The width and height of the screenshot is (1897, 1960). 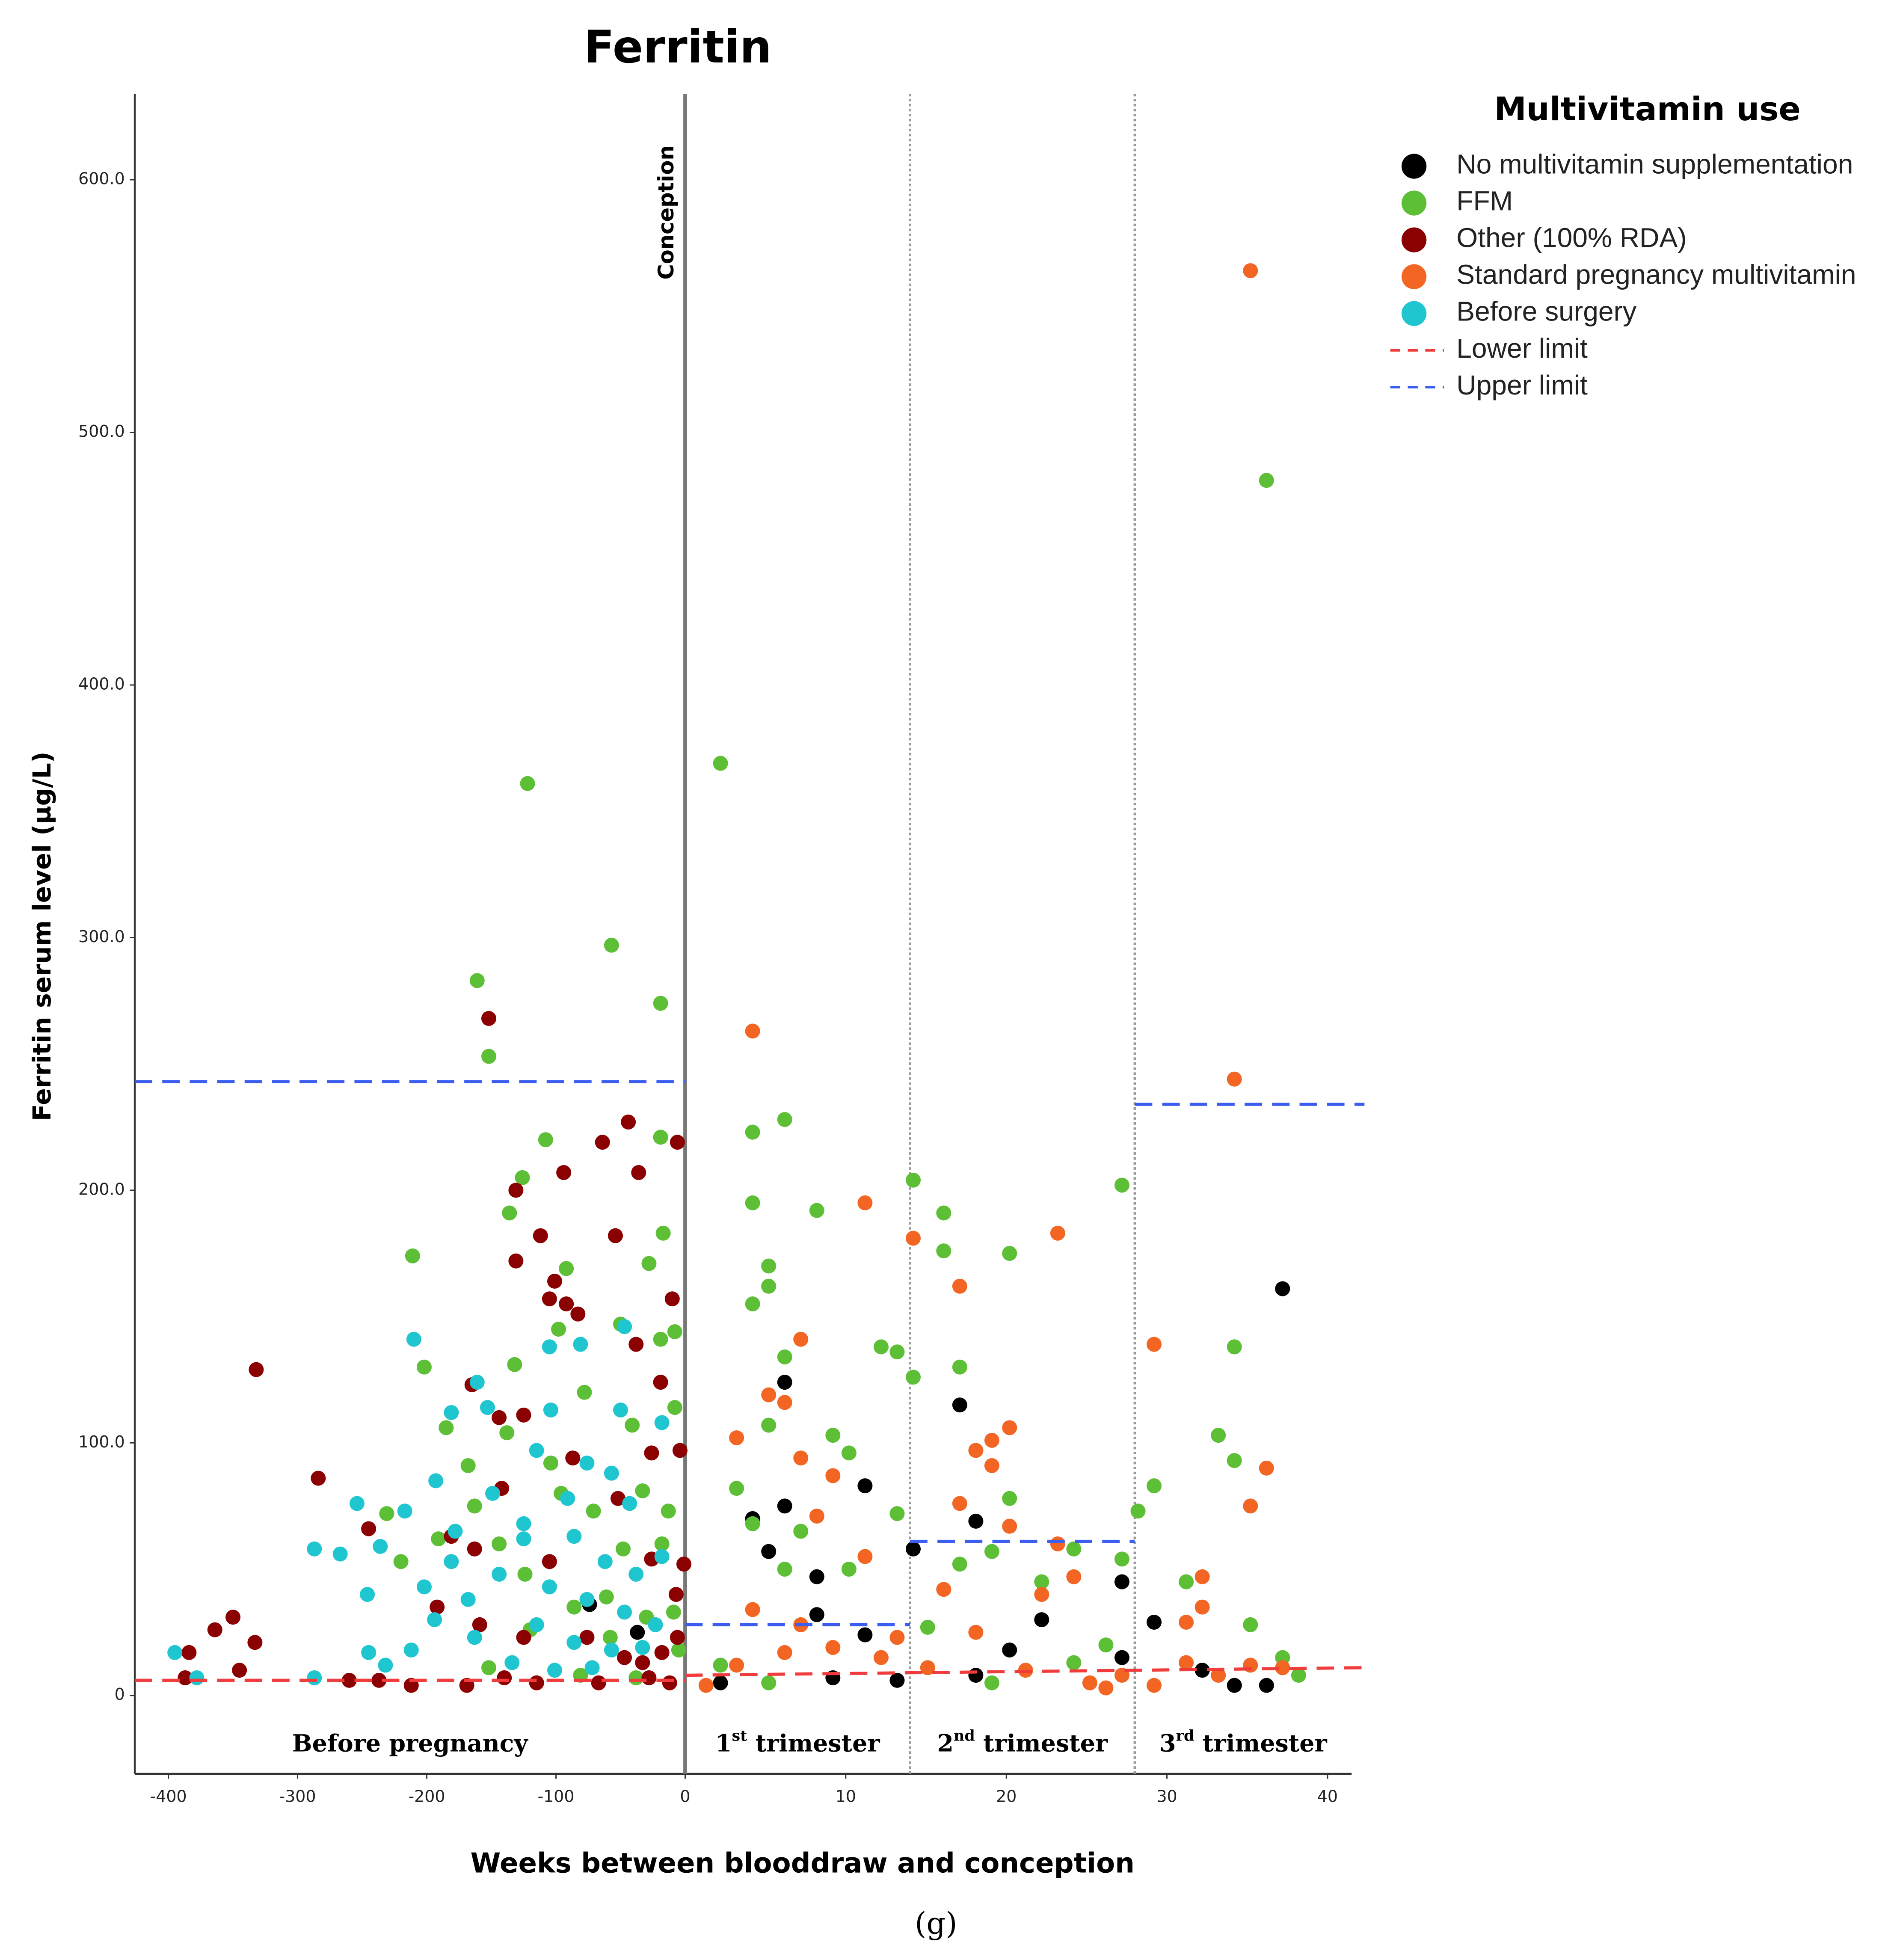 What do you see at coordinates (410, 1743) in the screenshot?
I see `region-label: Before pregnancy` at bounding box center [410, 1743].